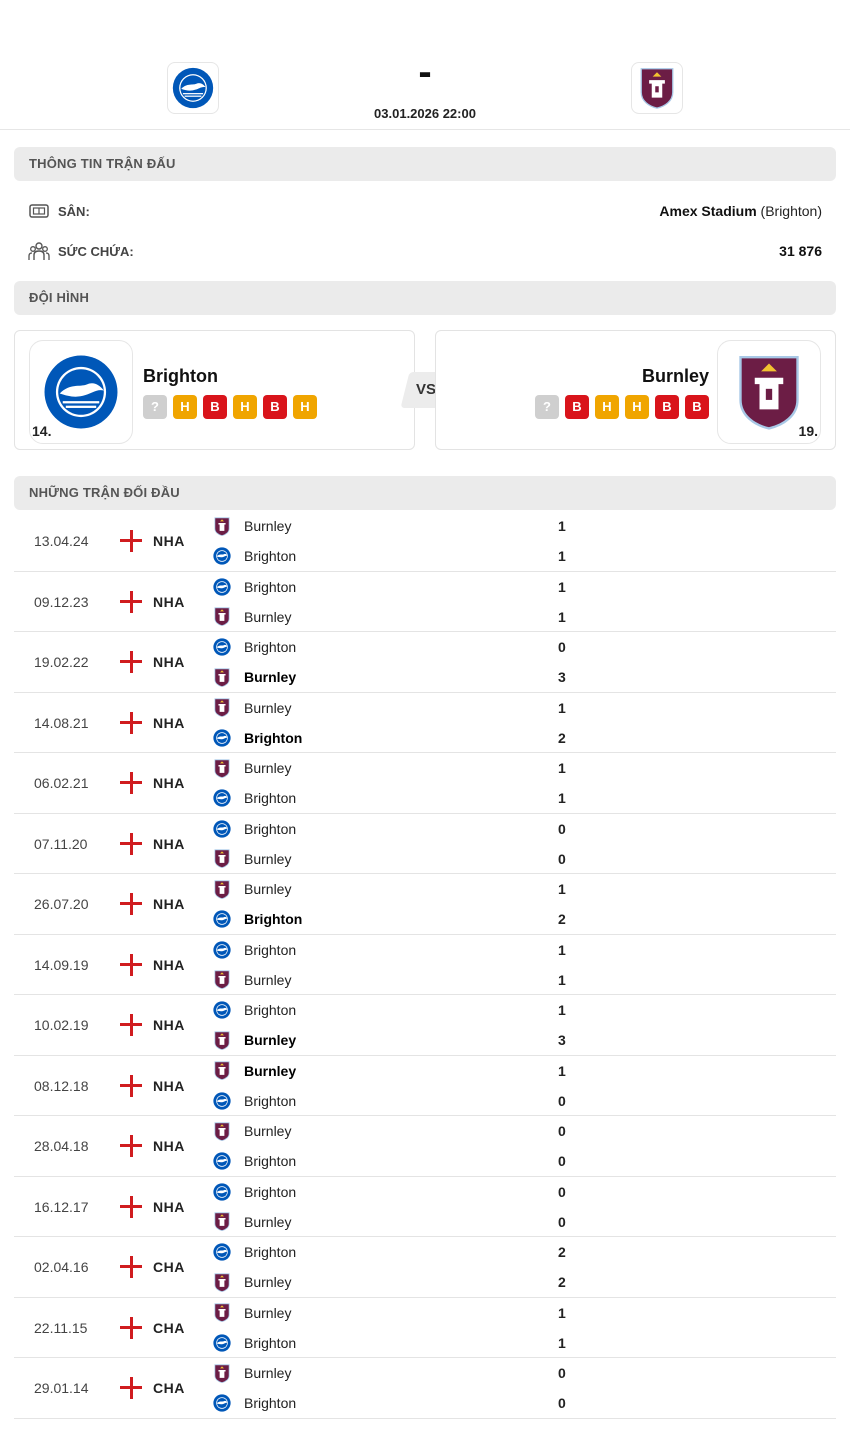 This screenshot has height=1434, width=850. What do you see at coordinates (81, 392) in the screenshot?
I see `home-team-big-logo` at bounding box center [81, 392].